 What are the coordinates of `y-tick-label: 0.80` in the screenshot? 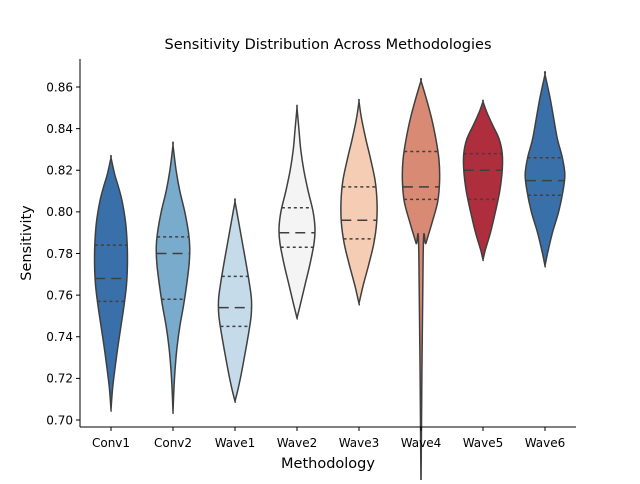 It's located at (59, 212).